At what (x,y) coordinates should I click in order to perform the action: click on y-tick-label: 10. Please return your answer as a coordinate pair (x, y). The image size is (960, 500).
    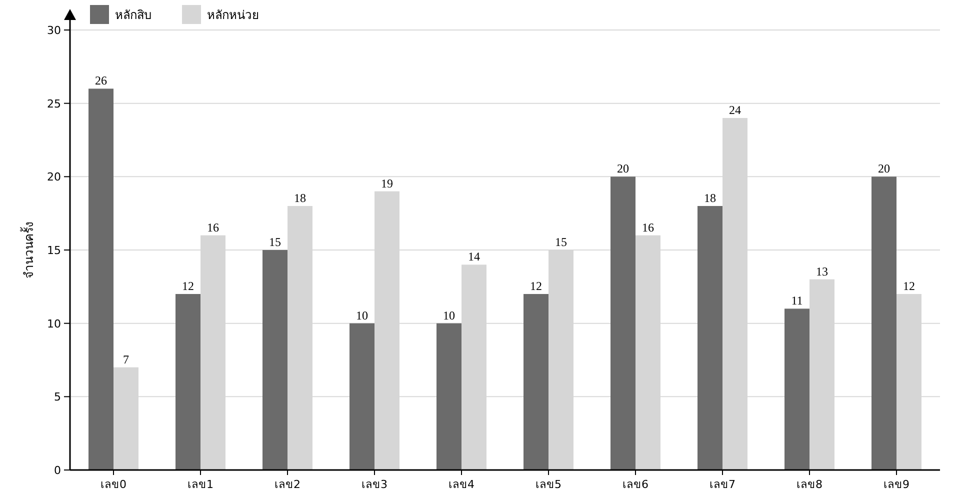
    Looking at the image, I should click on (54, 323).